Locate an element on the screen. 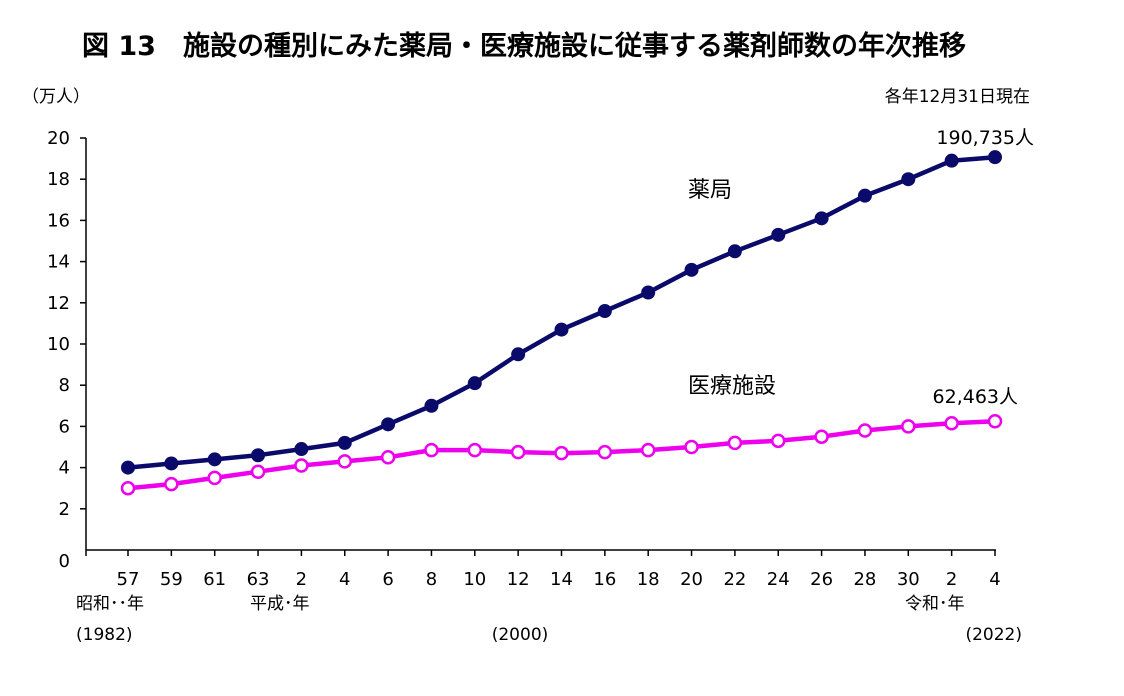  y-tick-label: 14 is located at coordinates (58, 262).